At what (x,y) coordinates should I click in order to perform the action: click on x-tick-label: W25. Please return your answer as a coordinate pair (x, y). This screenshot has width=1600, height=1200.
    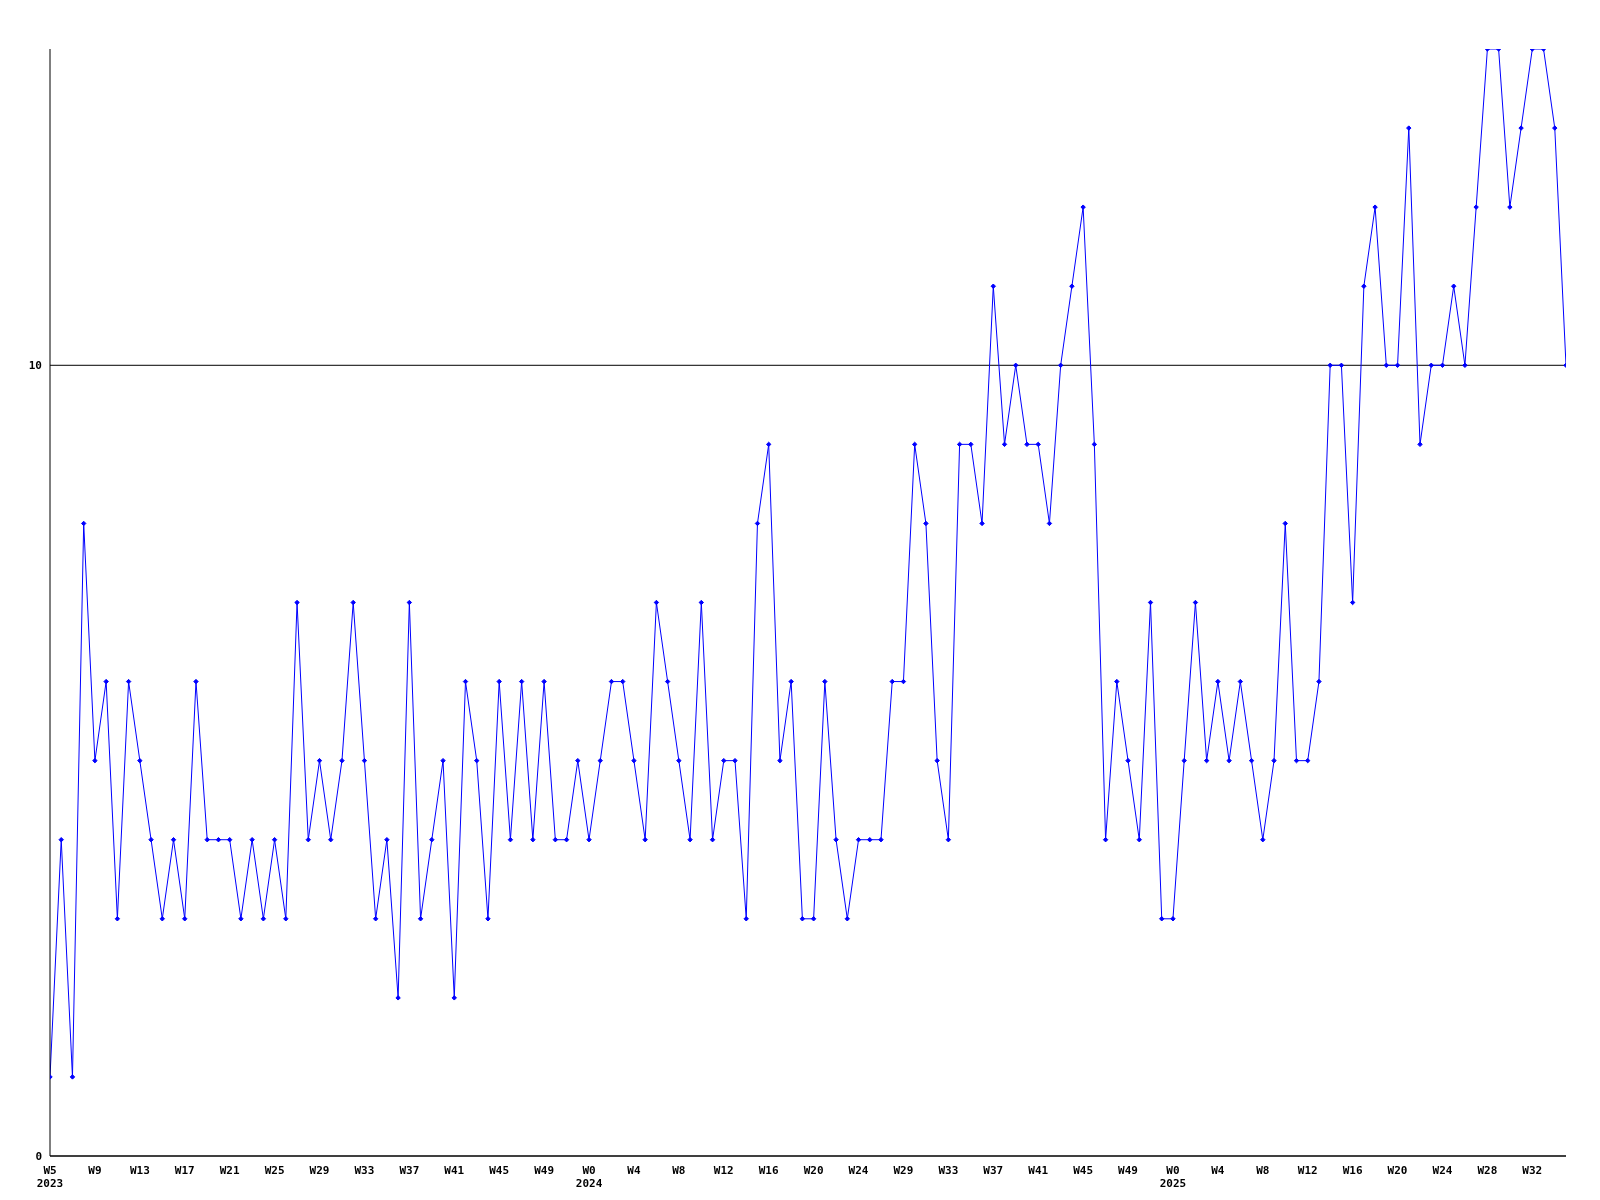
    Looking at the image, I should click on (274, 1170).